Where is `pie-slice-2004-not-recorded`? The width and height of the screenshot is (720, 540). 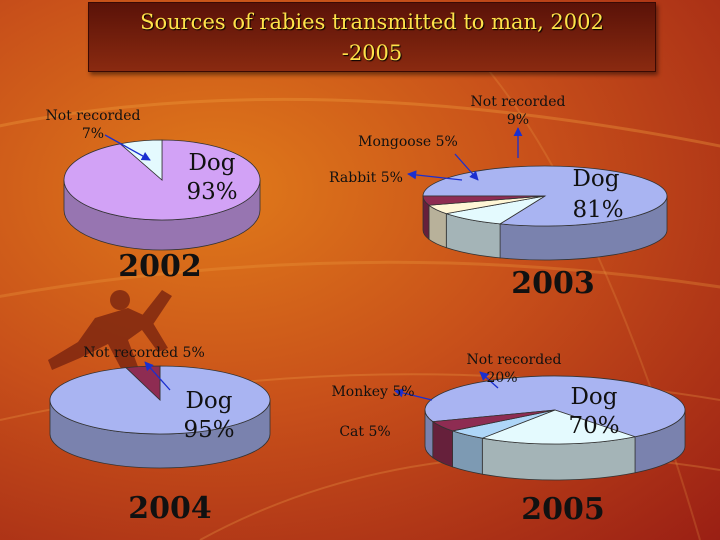 pie-slice-2004-not-recorded is located at coordinates (143, 383).